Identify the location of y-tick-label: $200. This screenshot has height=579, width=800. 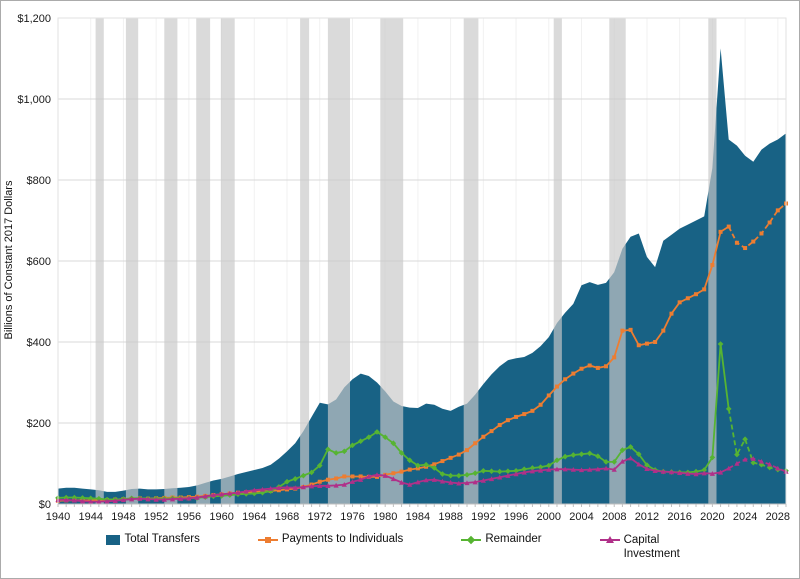
(39, 424).